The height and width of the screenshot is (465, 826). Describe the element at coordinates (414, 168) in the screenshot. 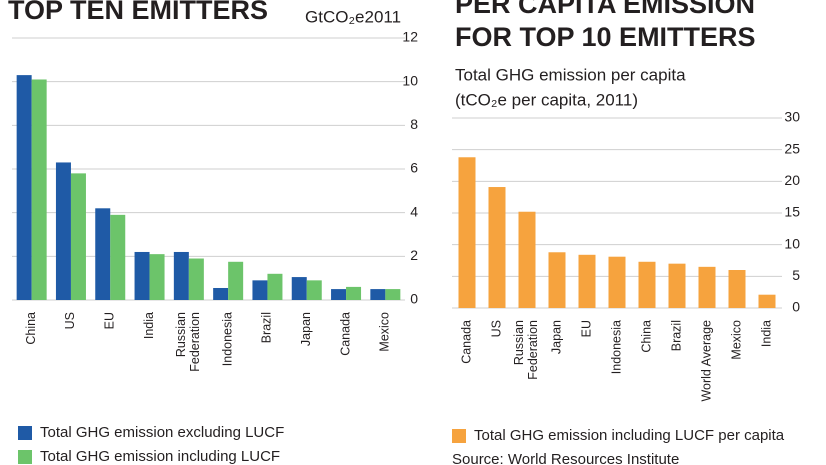

I see `y-tick-label: 6` at that location.